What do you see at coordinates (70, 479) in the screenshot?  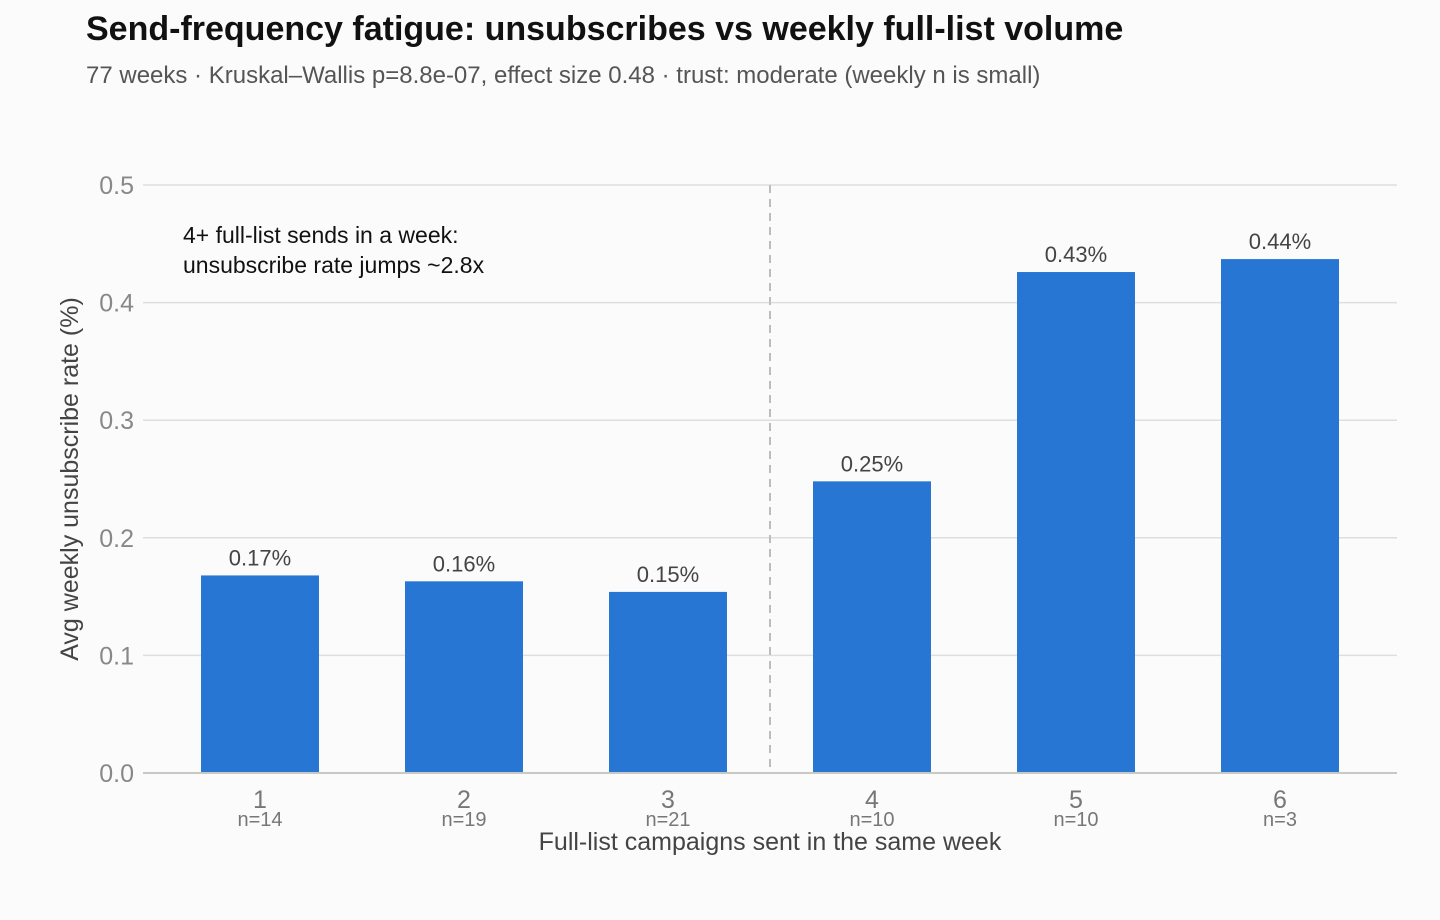 I see `y-axis-title: Avg weekly unsubscribe rate (%)` at bounding box center [70, 479].